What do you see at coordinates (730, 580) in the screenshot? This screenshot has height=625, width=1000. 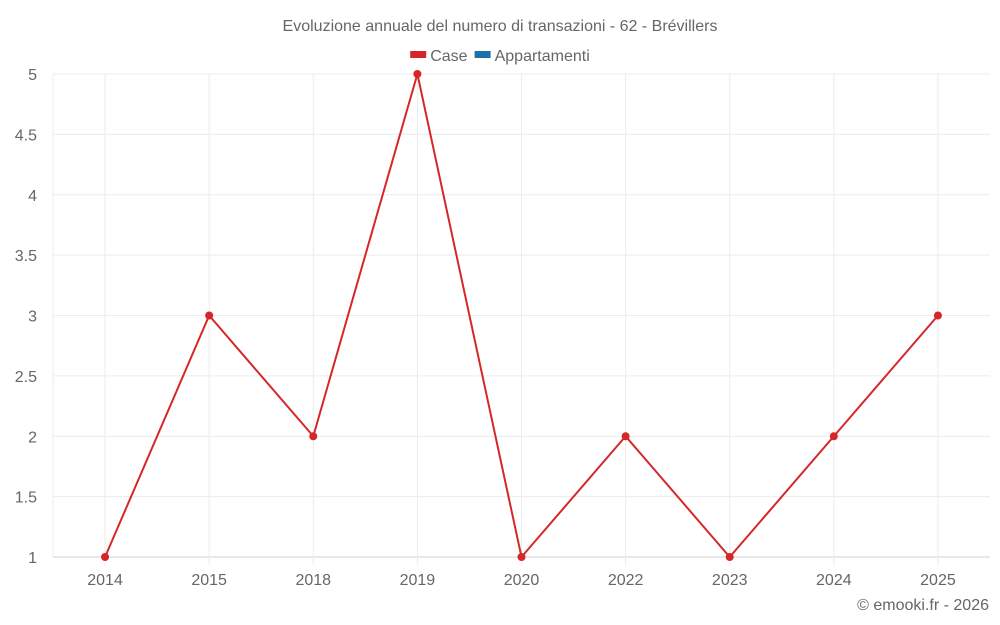 I see `x-tick-label: 2023` at bounding box center [730, 580].